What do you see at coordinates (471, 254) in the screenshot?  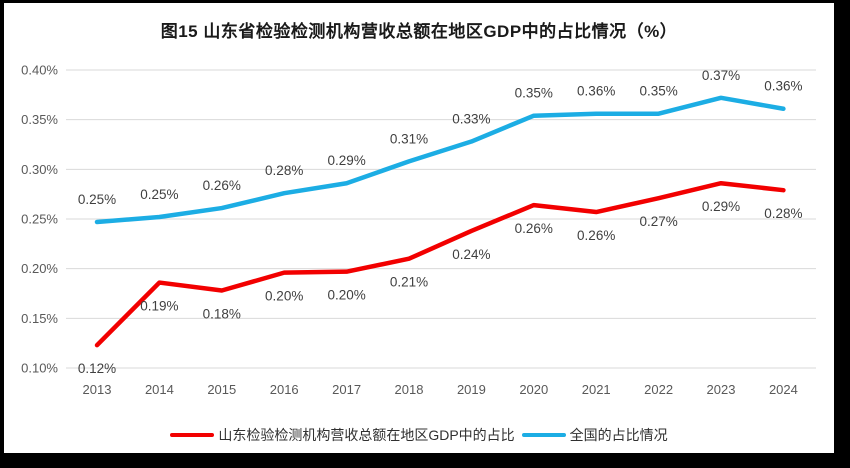 I see `data-label: 0.24%` at bounding box center [471, 254].